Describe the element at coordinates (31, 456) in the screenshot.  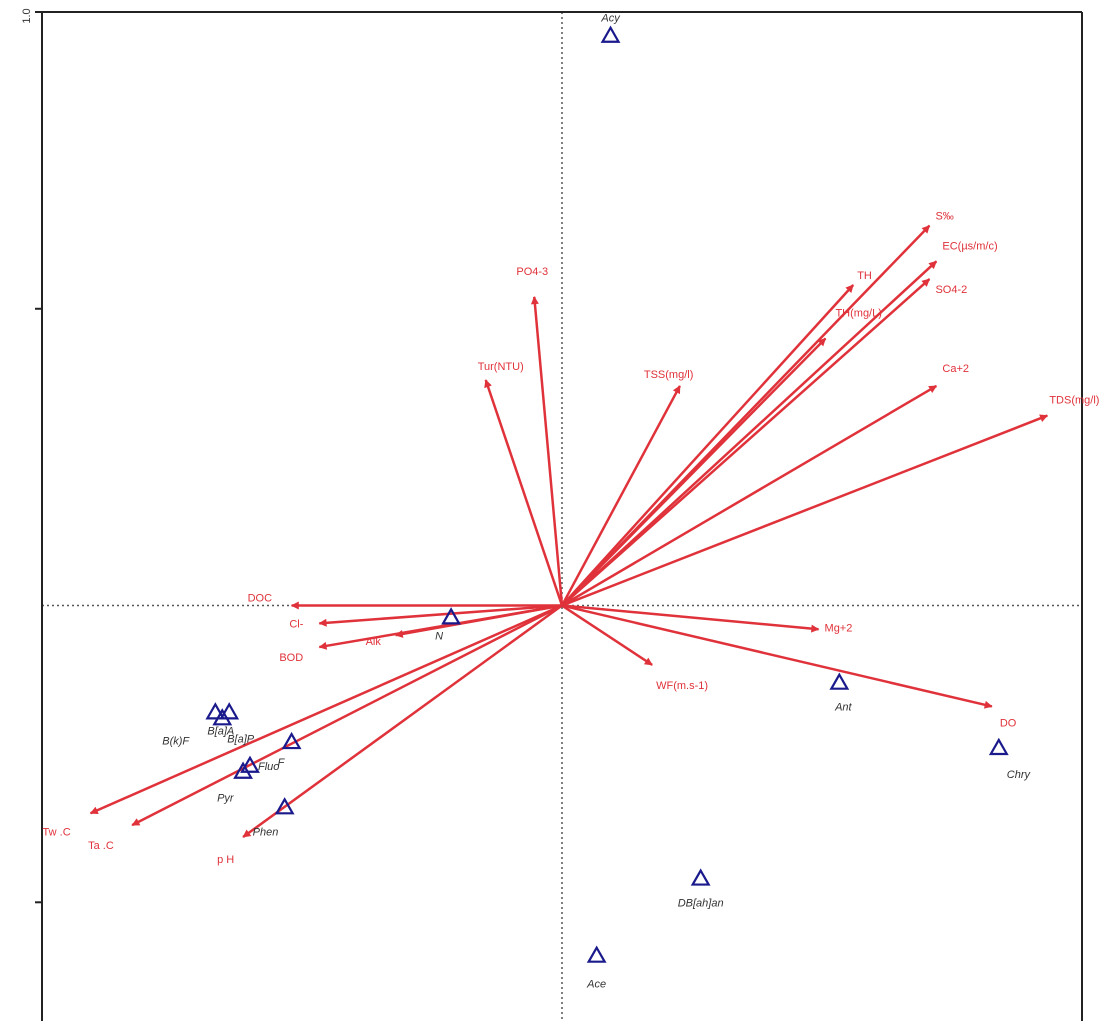
I see `y-axis-ticks: 1.0` at that location.